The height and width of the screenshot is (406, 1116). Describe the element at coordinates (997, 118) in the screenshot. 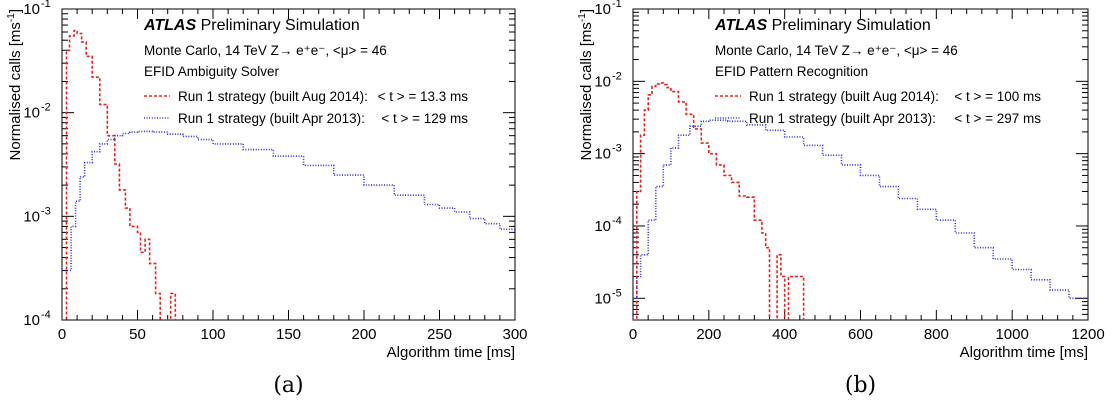

I see `legend-stat-1: < t > = 297 ms` at that location.